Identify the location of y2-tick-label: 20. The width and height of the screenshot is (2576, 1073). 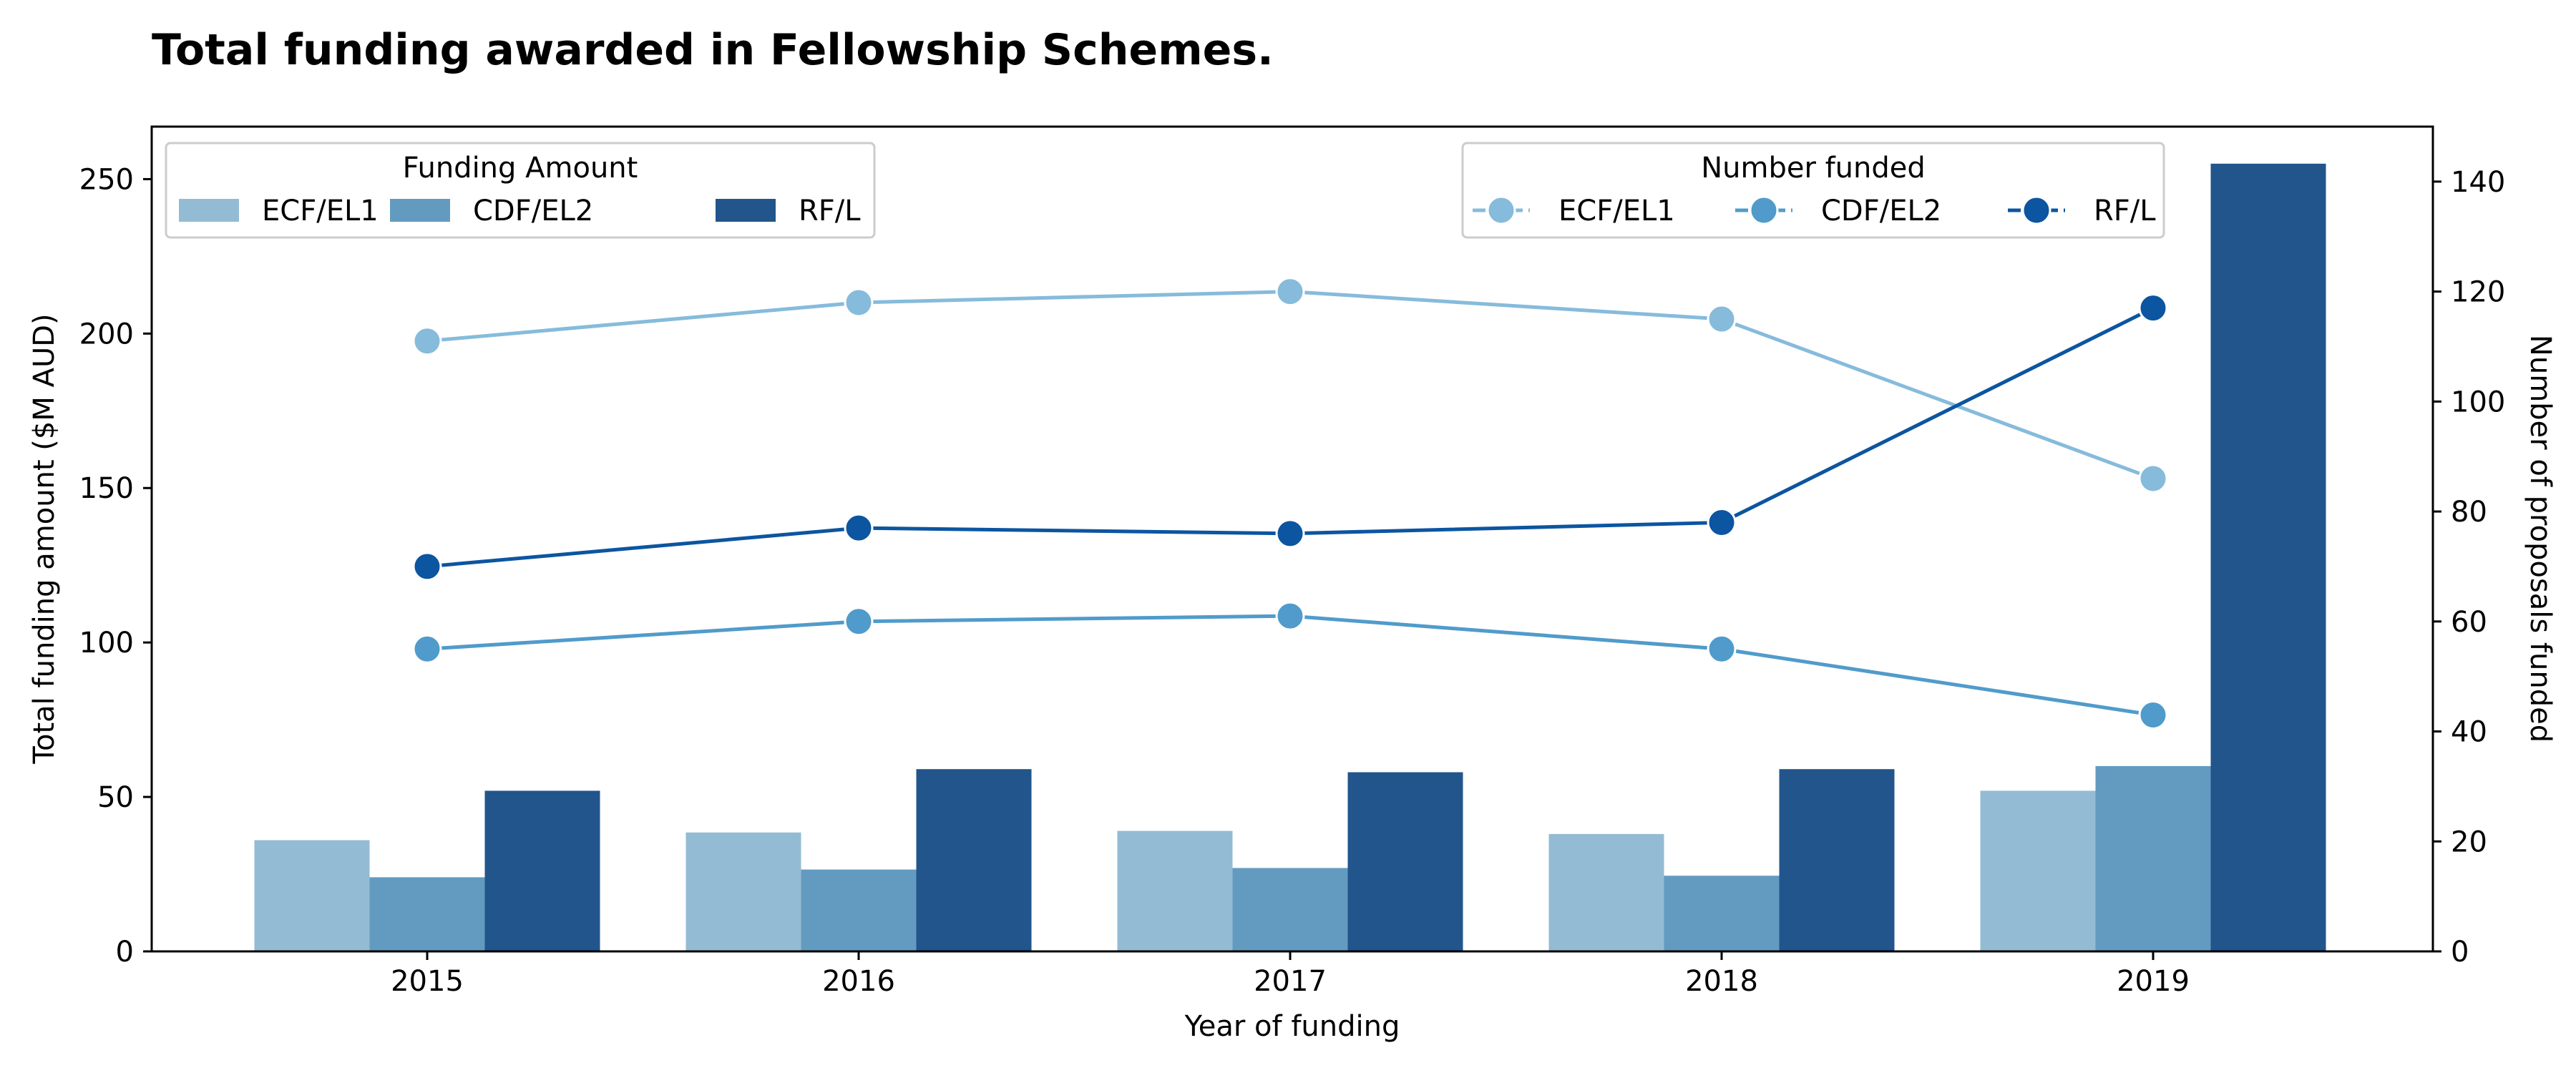
(2469, 841).